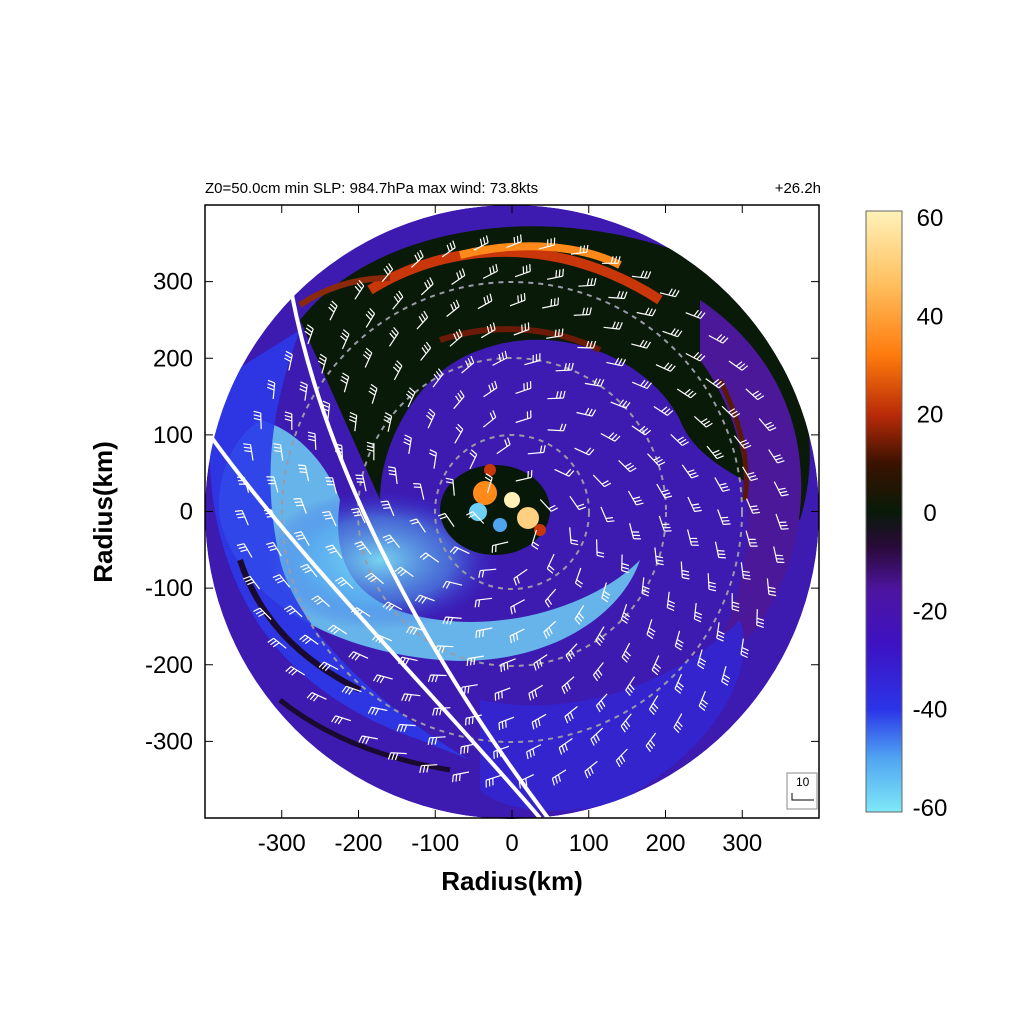  I want to click on y-tick-label: 300, so click(173, 282).